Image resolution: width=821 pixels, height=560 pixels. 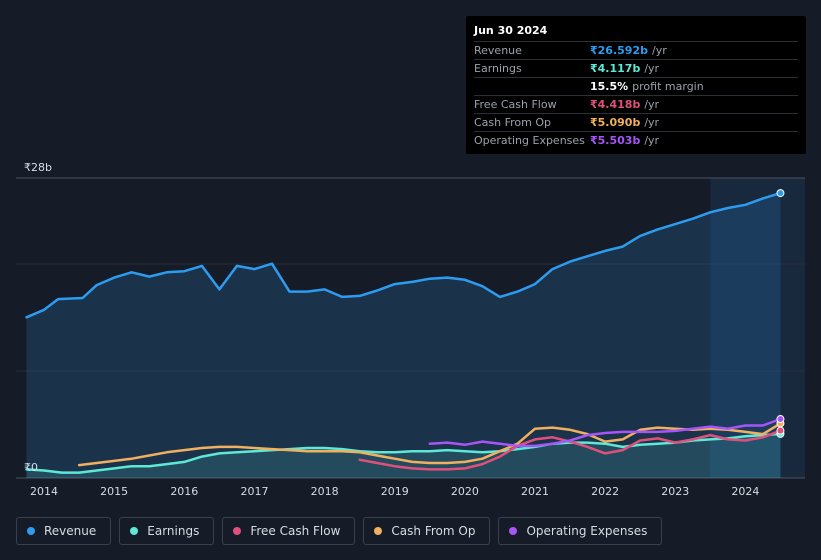 What do you see at coordinates (587, 531) in the screenshot?
I see `legend-label: Operating Expenses` at bounding box center [587, 531].